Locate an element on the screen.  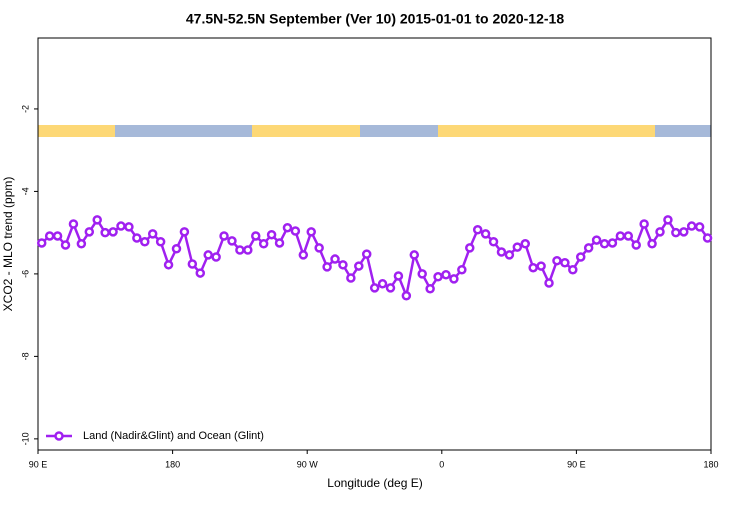
land-ocean-strip is located at coordinates (374, 131).